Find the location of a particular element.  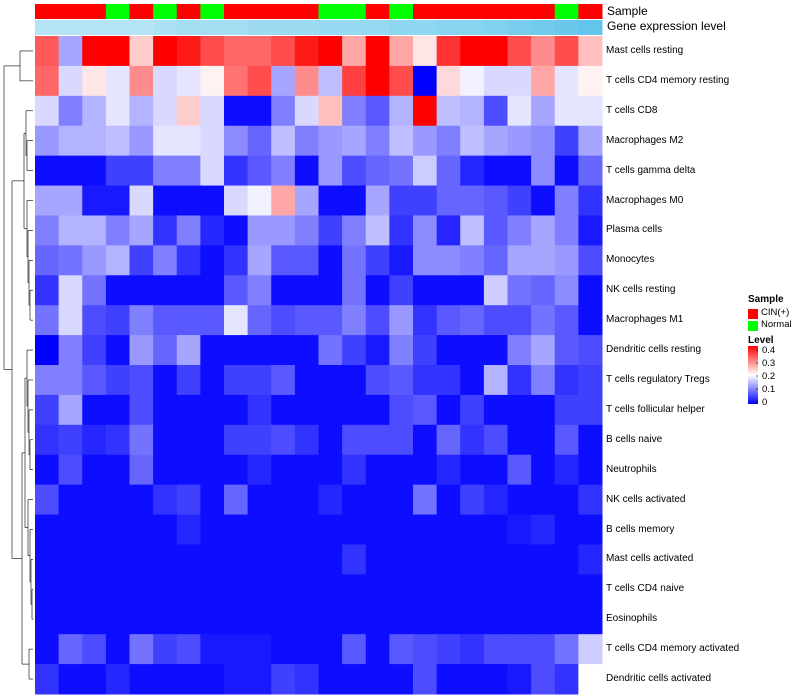

level-tick-label-2: 0.2 is located at coordinates (769, 376).